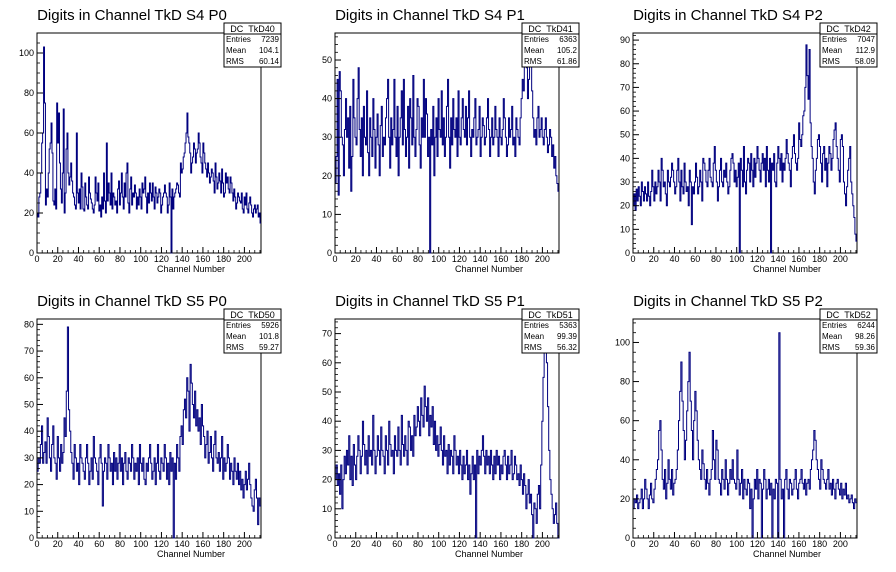 Image resolution: width=896 pixels, height=572 pixels. What do you see at coordinates (430, 301) in the screenshot?
I see `chart-title: Digits in Channel TkD S5 P1` at bounding box center [430, 301].